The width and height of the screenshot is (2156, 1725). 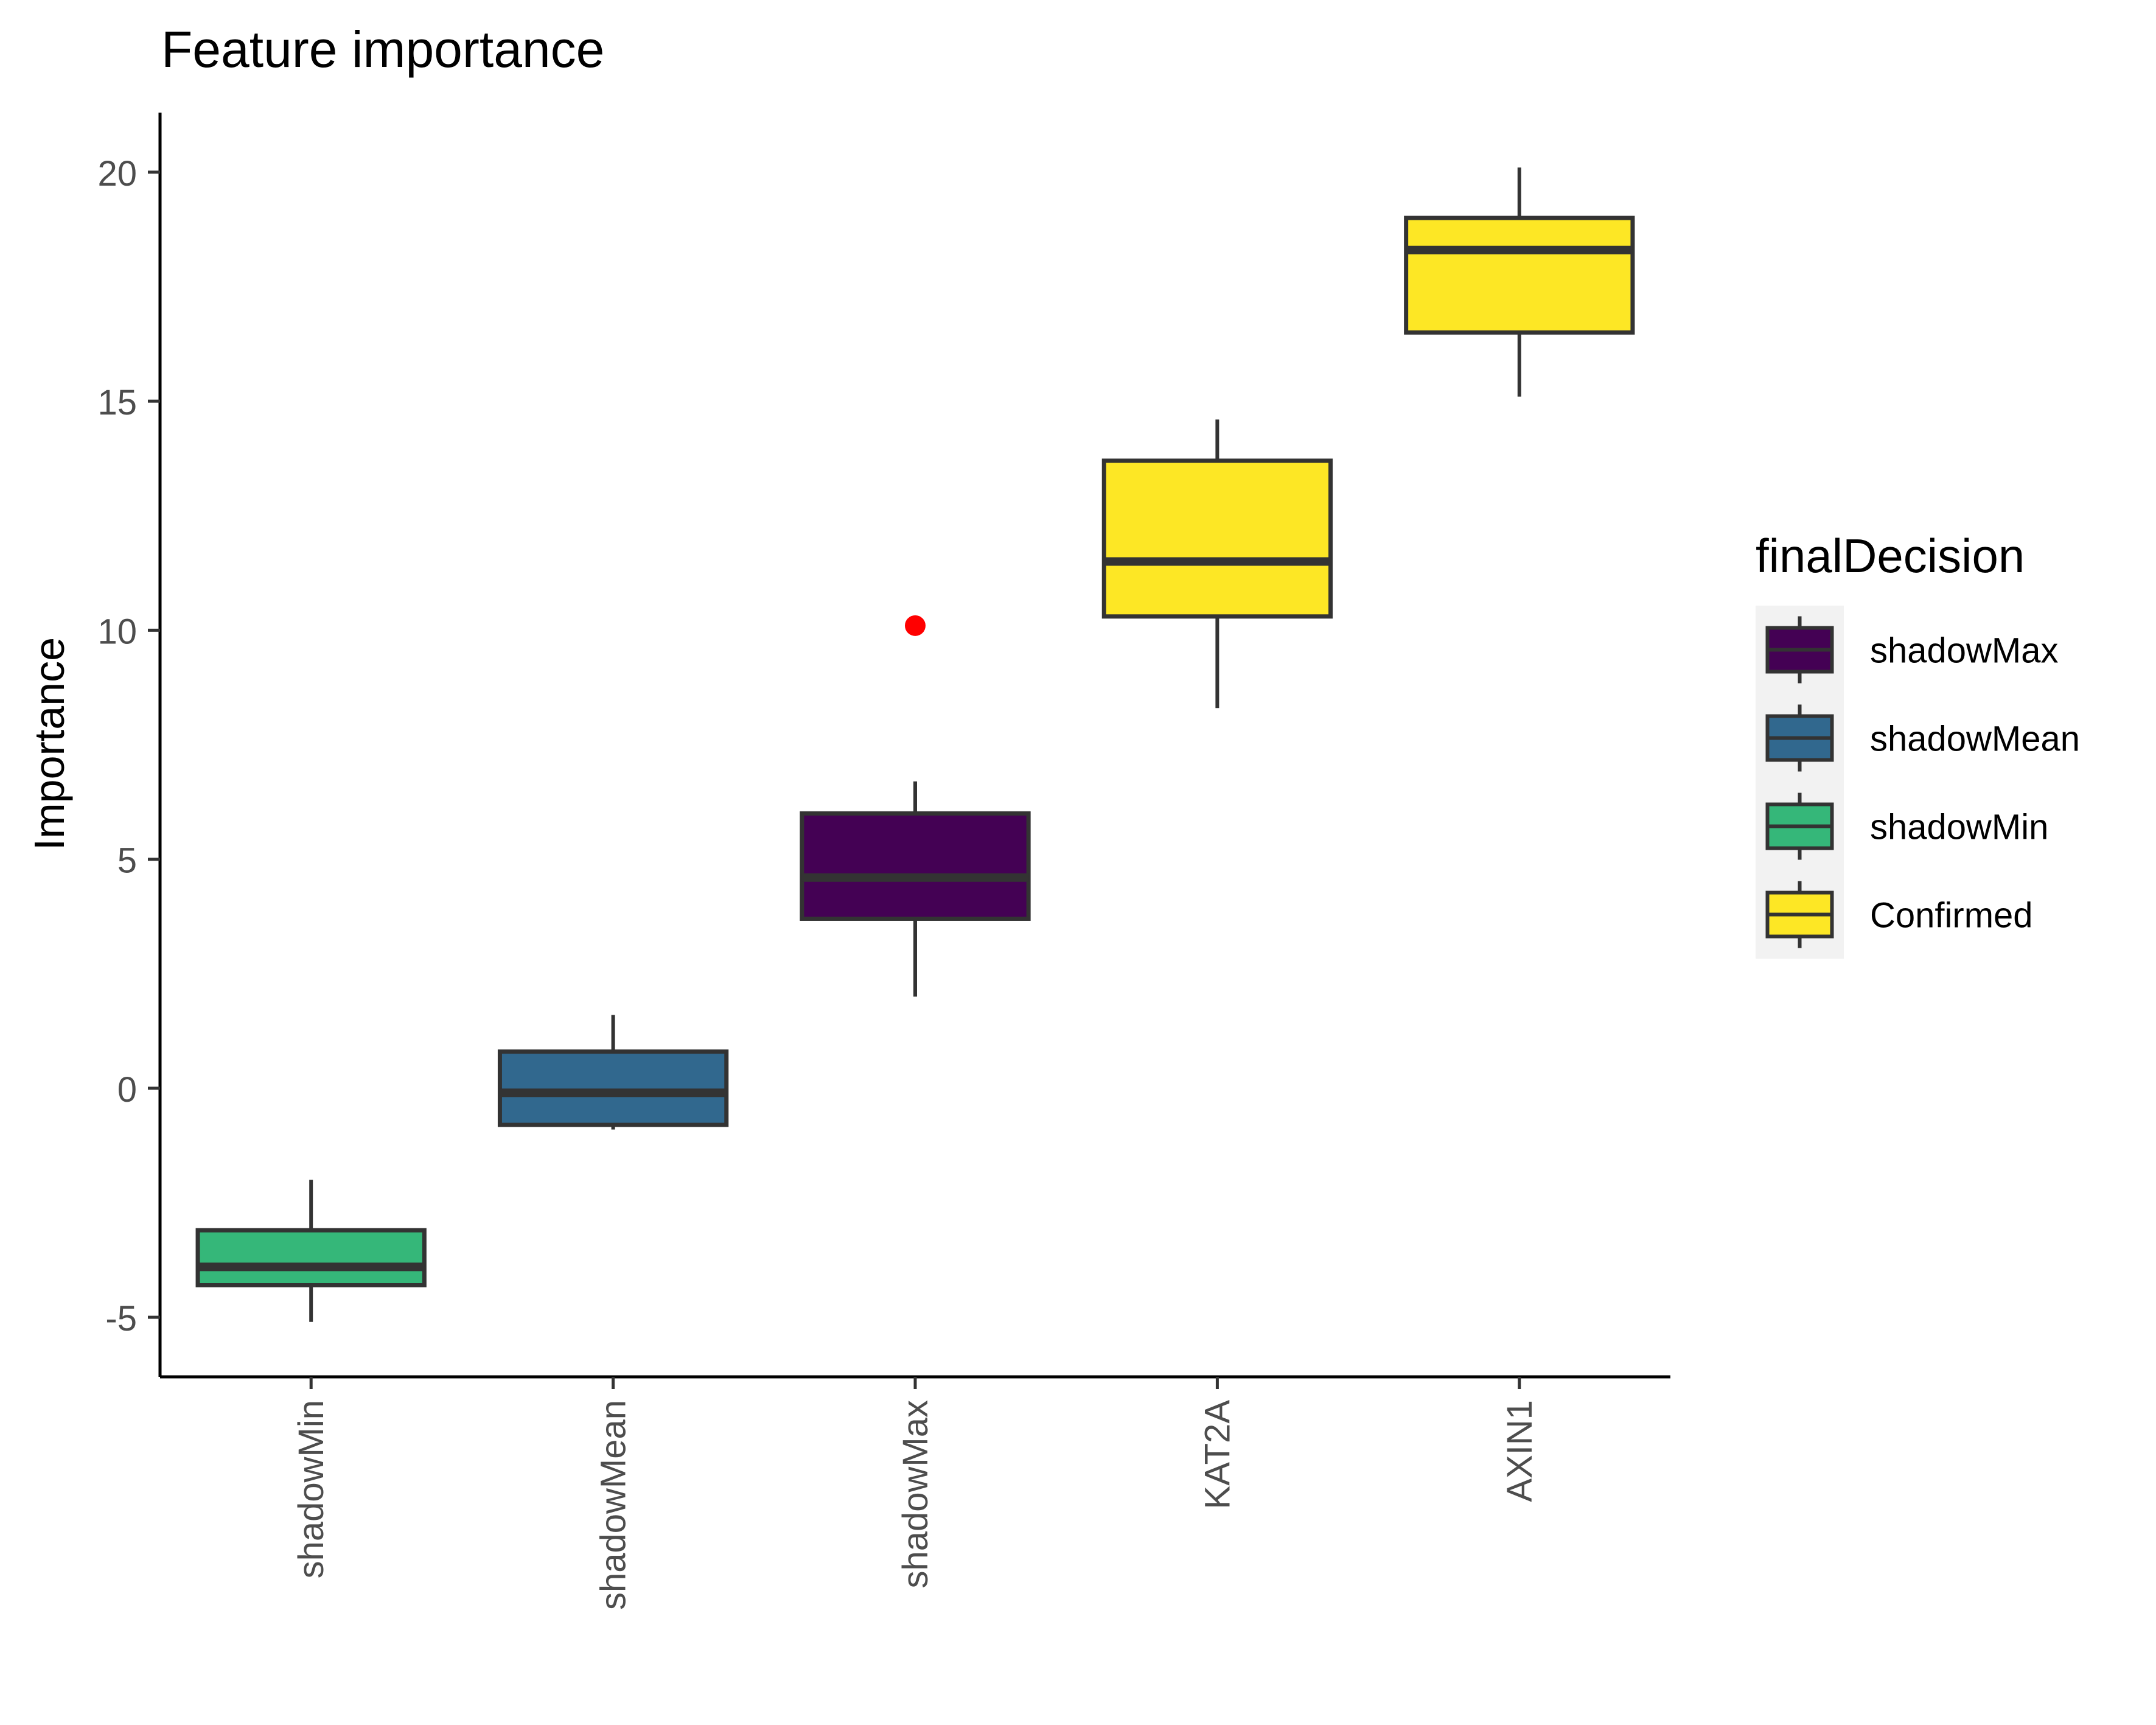 I want to click on y-tick-label: 0, so click(x=127, y=1090).